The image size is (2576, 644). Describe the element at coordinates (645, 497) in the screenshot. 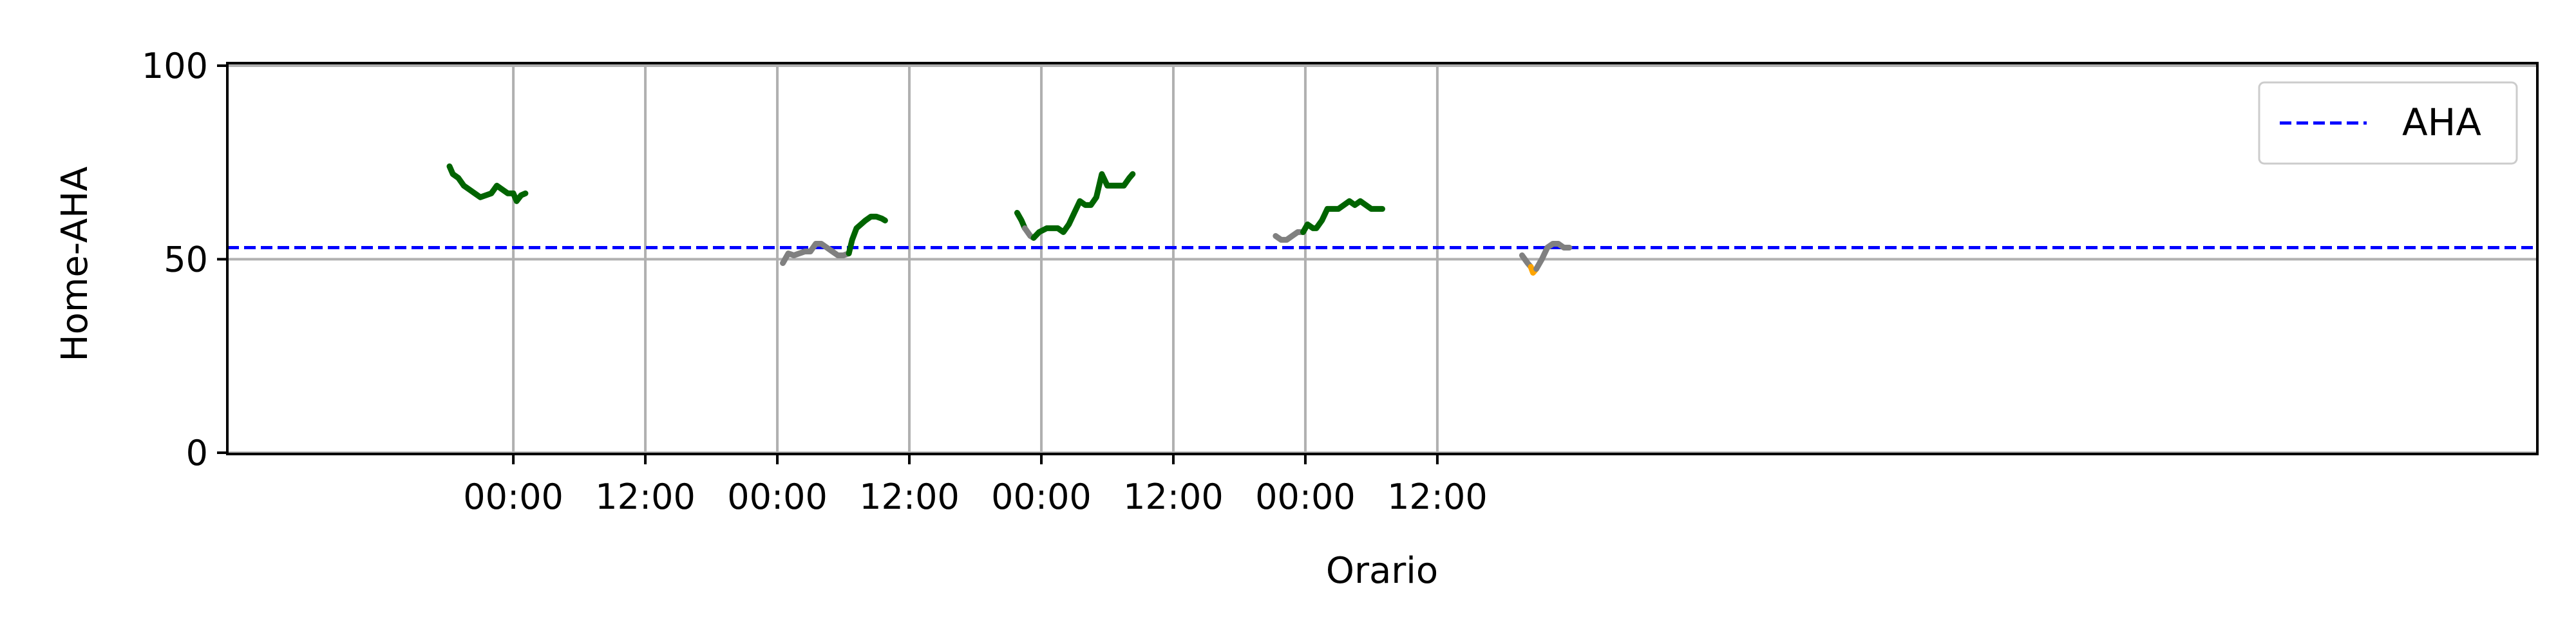

I see `x-tick-label-1: 12:00` at that location.